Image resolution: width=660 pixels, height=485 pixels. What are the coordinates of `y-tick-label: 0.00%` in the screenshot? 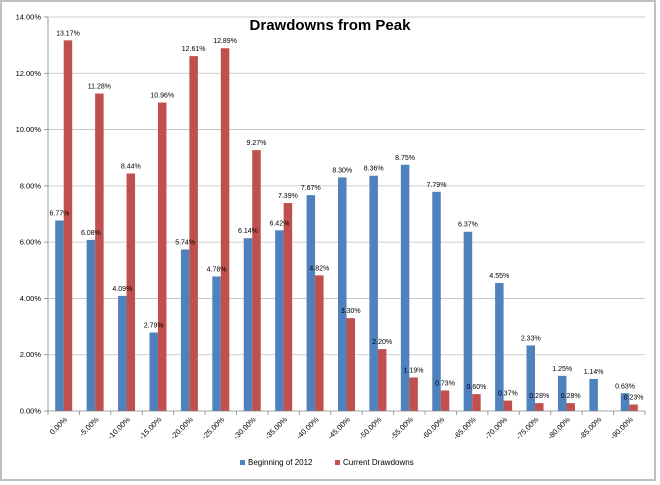 It's located at (31, 411).